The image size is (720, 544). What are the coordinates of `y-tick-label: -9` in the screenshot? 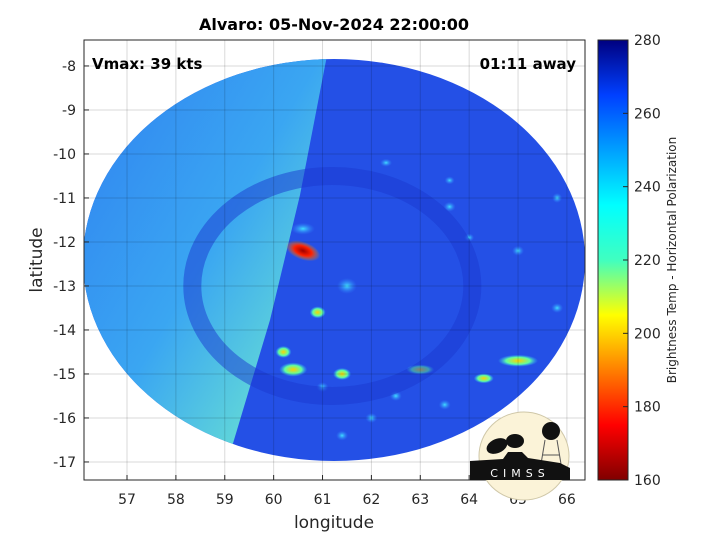 It's located at (69, 111).